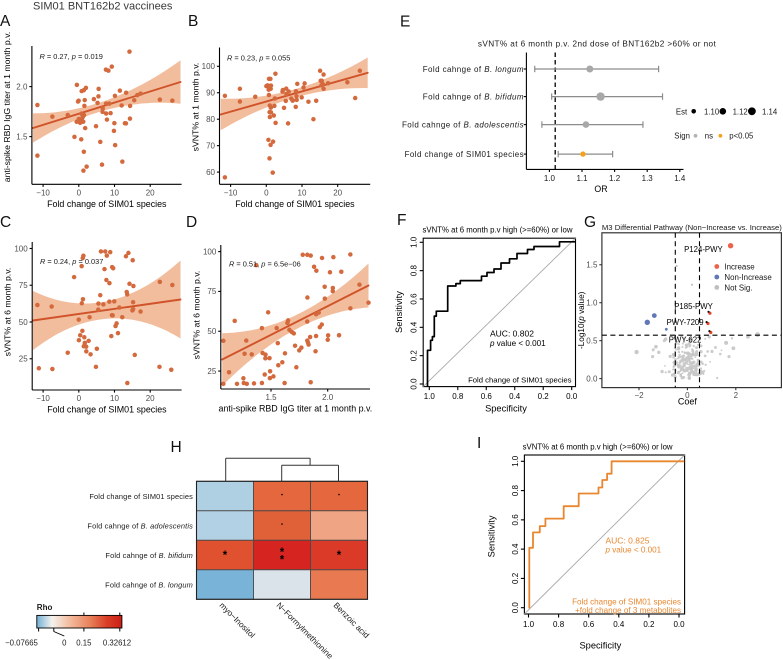 This screenshot has height=660, width=783. I want to click on svg-text: Rho, so click(45, 607).